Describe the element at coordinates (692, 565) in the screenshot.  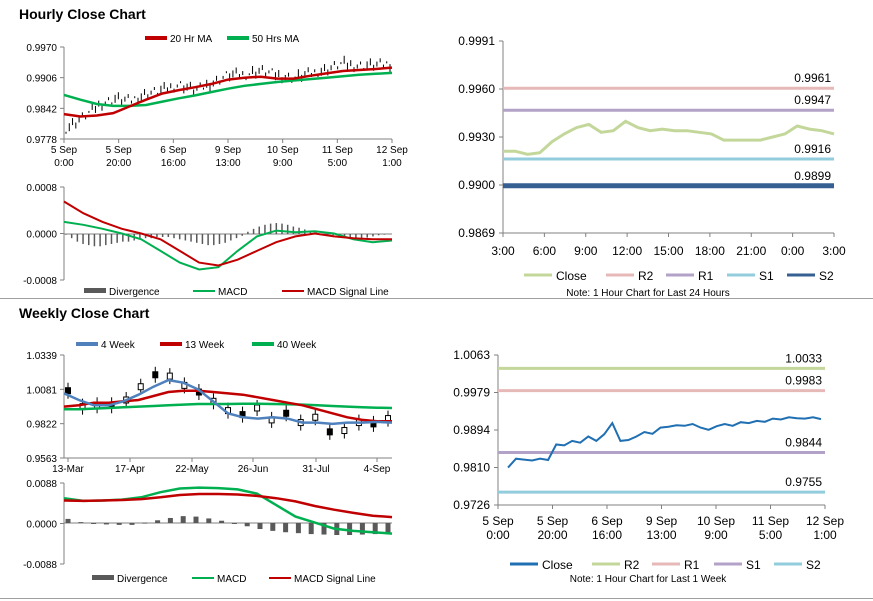
I see `weekly-1w-legend-r1-label: R1` at that location.